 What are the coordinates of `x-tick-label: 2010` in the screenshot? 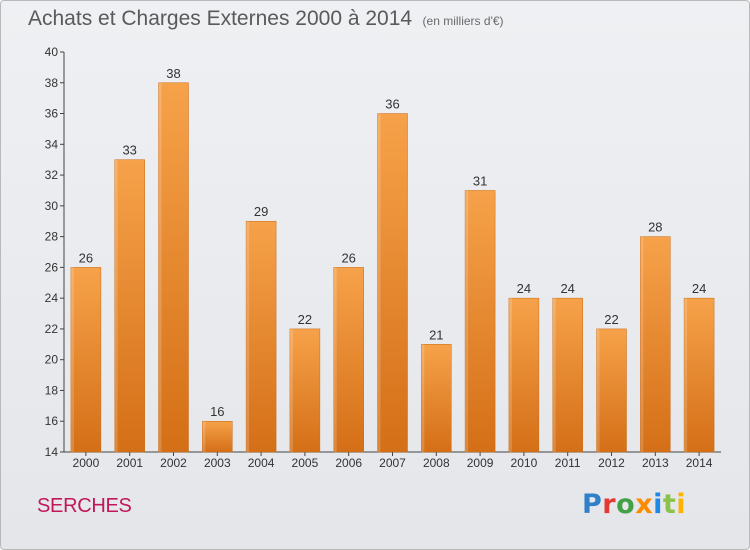 It's located at (524, 463).